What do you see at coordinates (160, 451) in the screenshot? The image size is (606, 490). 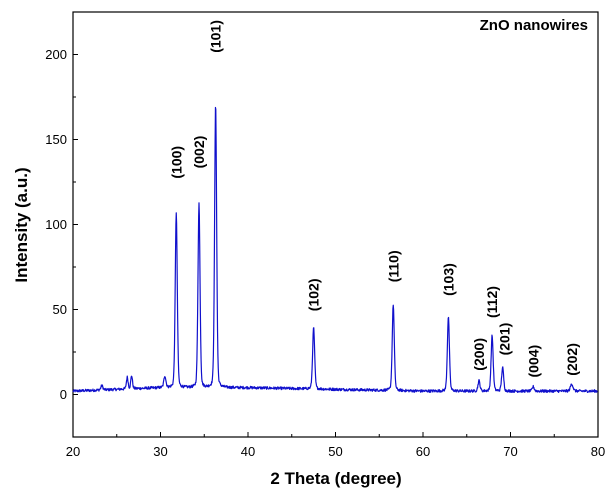 I see `x-tick-label: 30` at bounding box center [160, 451].